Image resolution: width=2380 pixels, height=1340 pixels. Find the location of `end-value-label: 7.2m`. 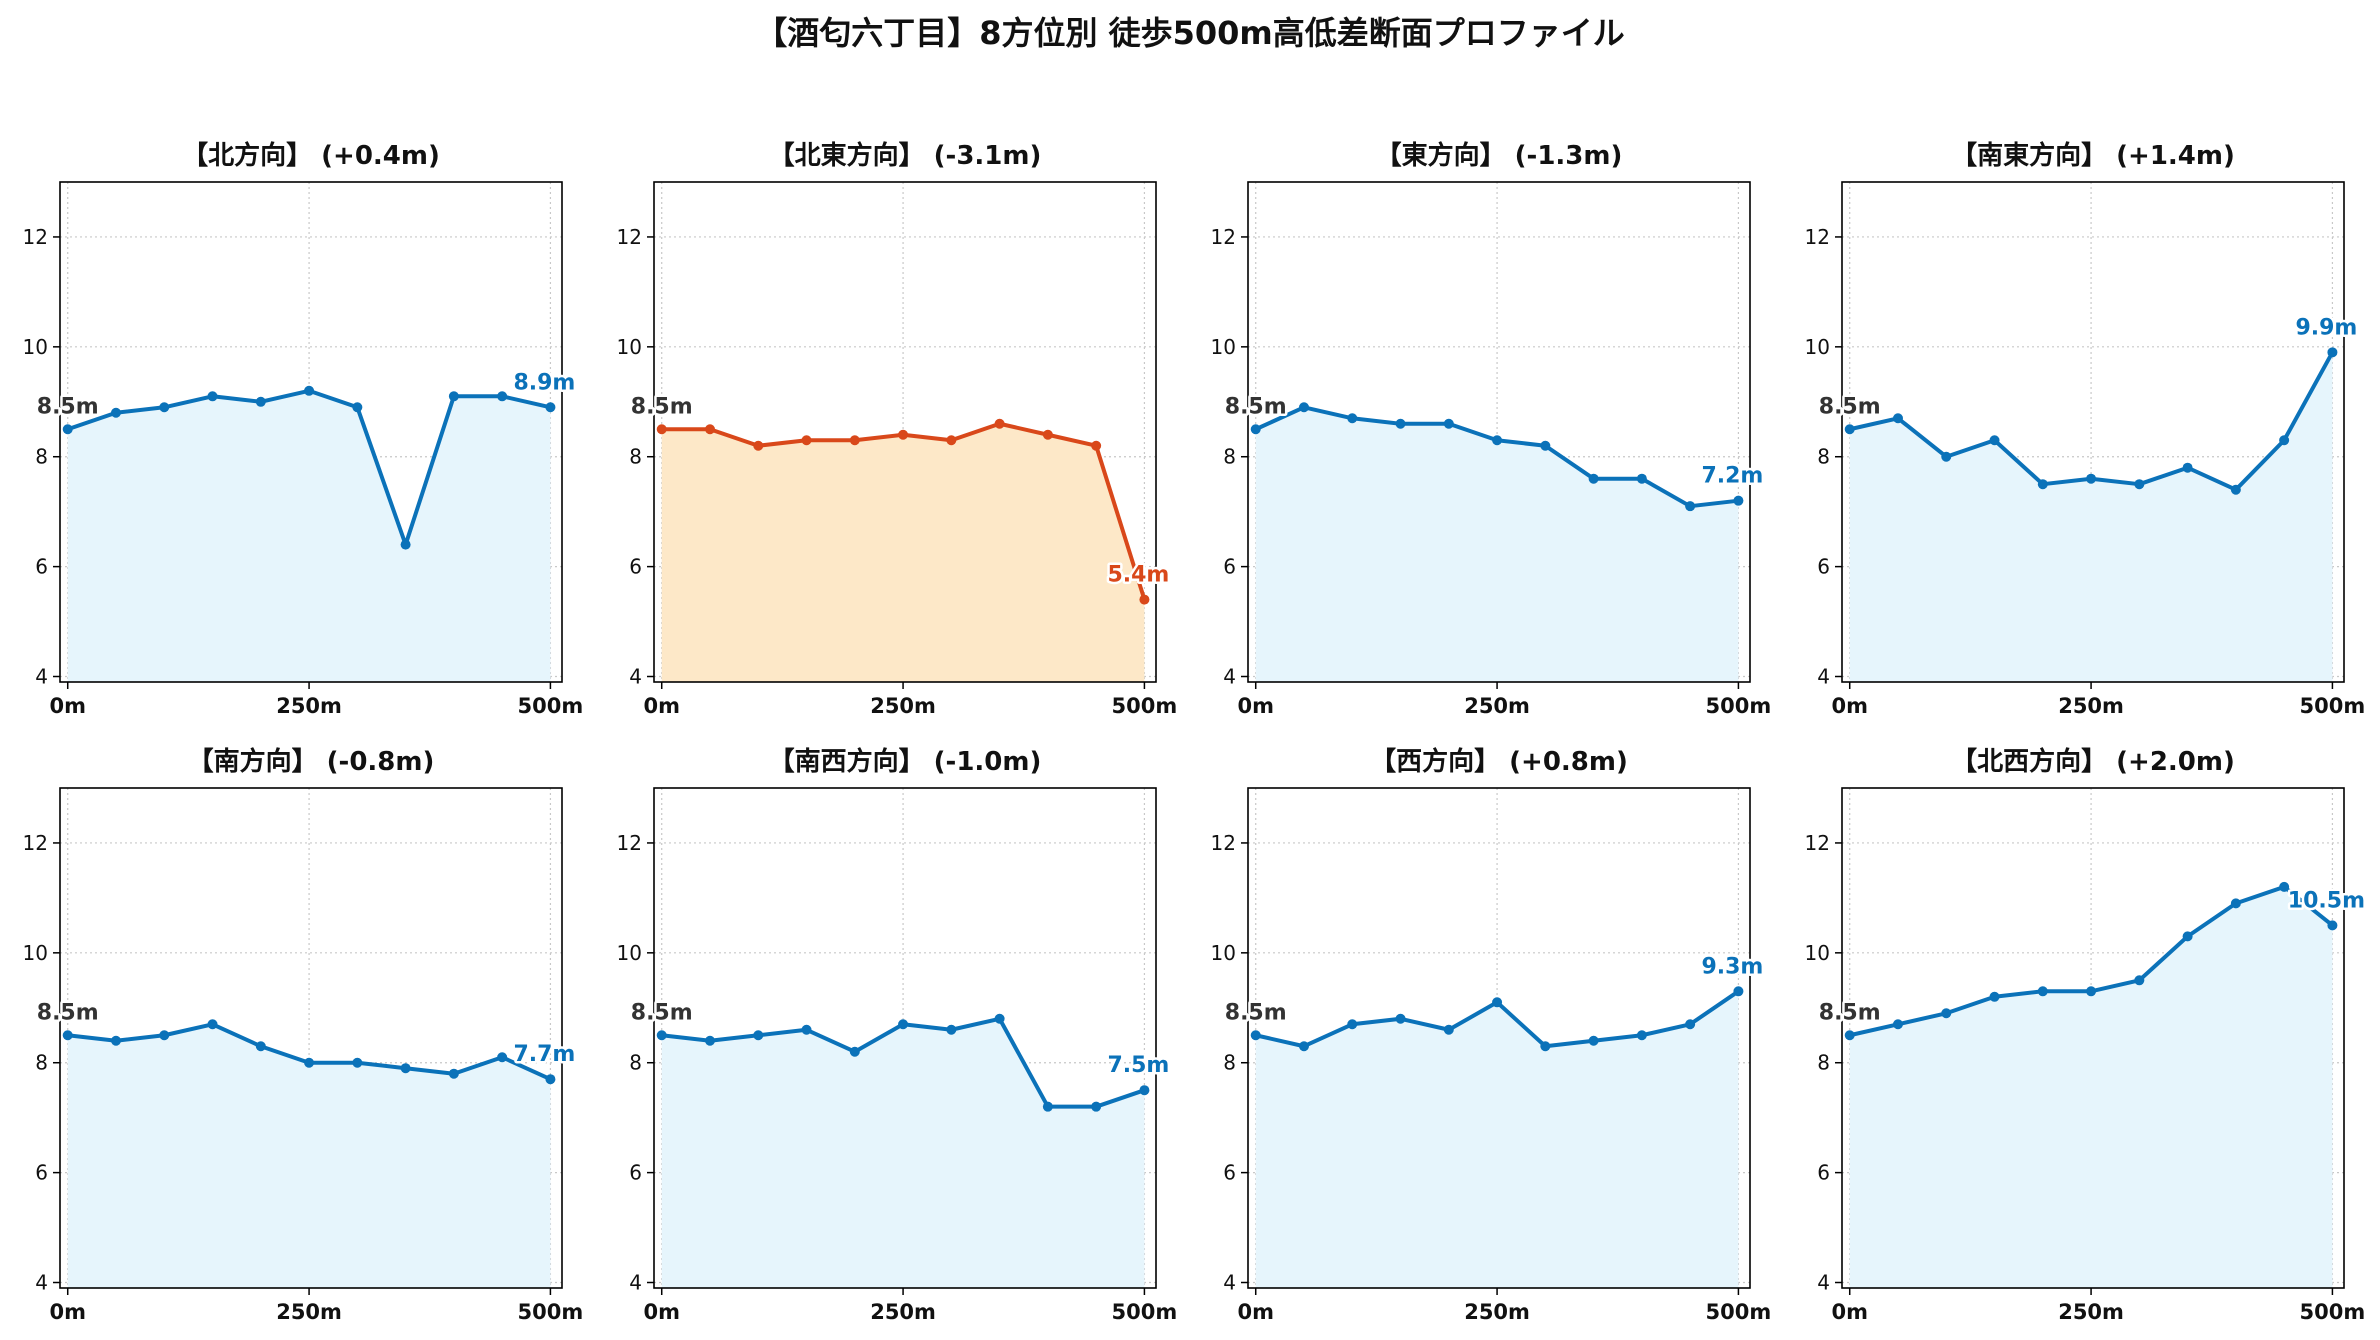

end-value-label: 7.2m is located at coordinates (1732, 476).